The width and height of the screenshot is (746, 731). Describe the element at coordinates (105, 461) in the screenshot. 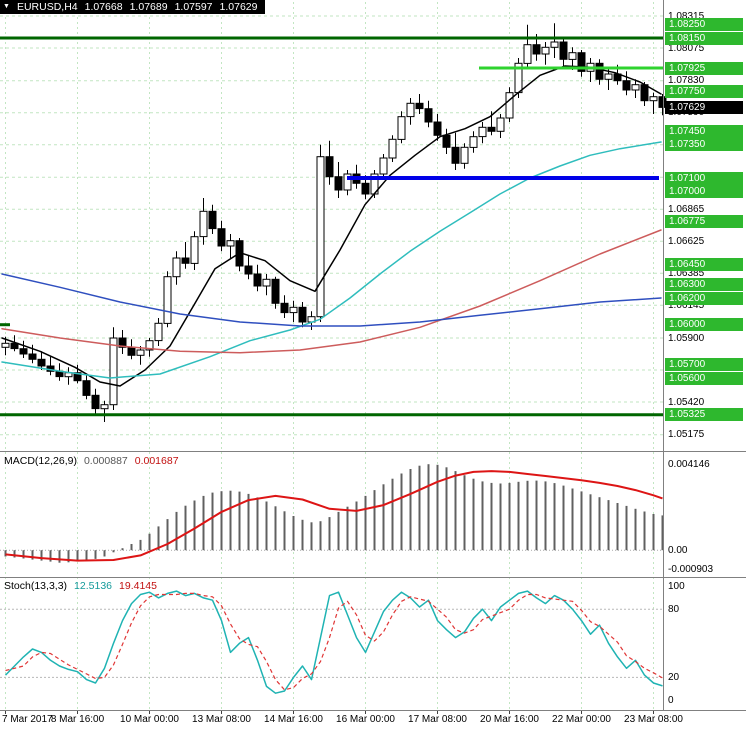

I see `macd-value: 0.000887` at that location.